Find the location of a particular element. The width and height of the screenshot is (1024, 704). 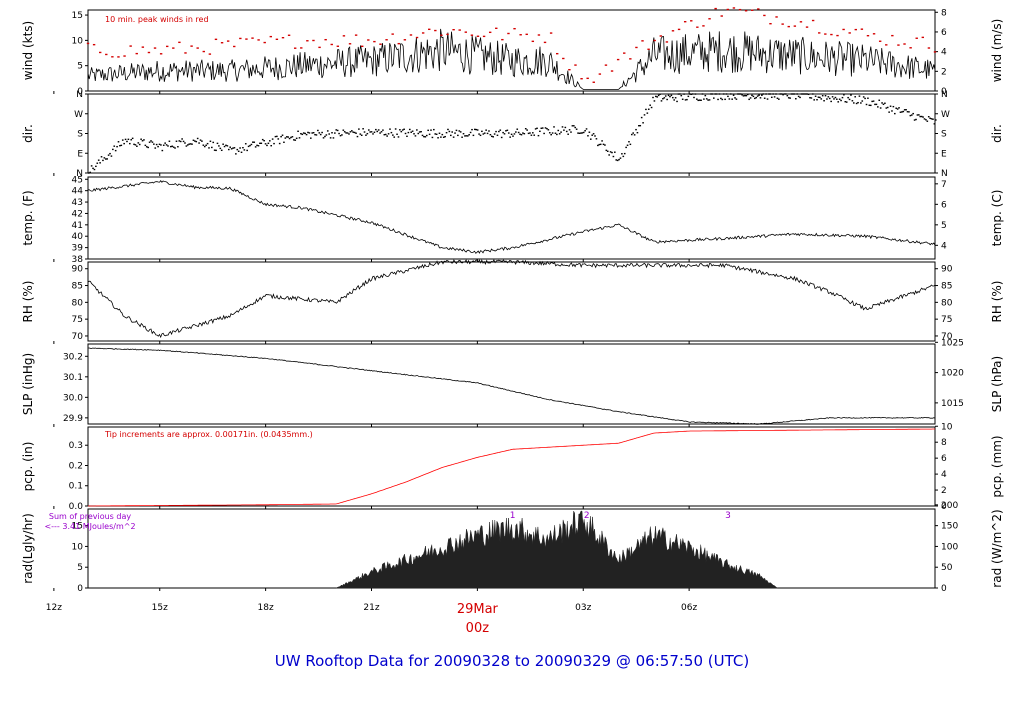

x-tick-label: 15z is located at coordinates (160, 608).